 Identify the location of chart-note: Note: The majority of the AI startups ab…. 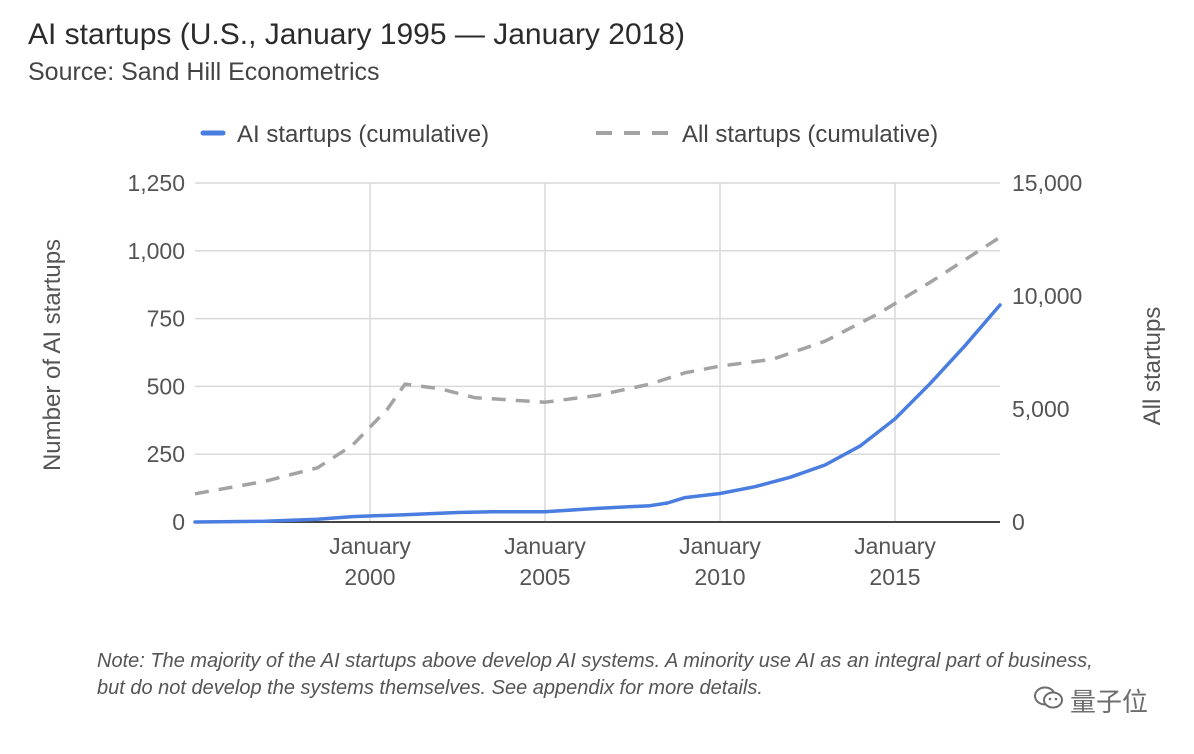
(595, 674).